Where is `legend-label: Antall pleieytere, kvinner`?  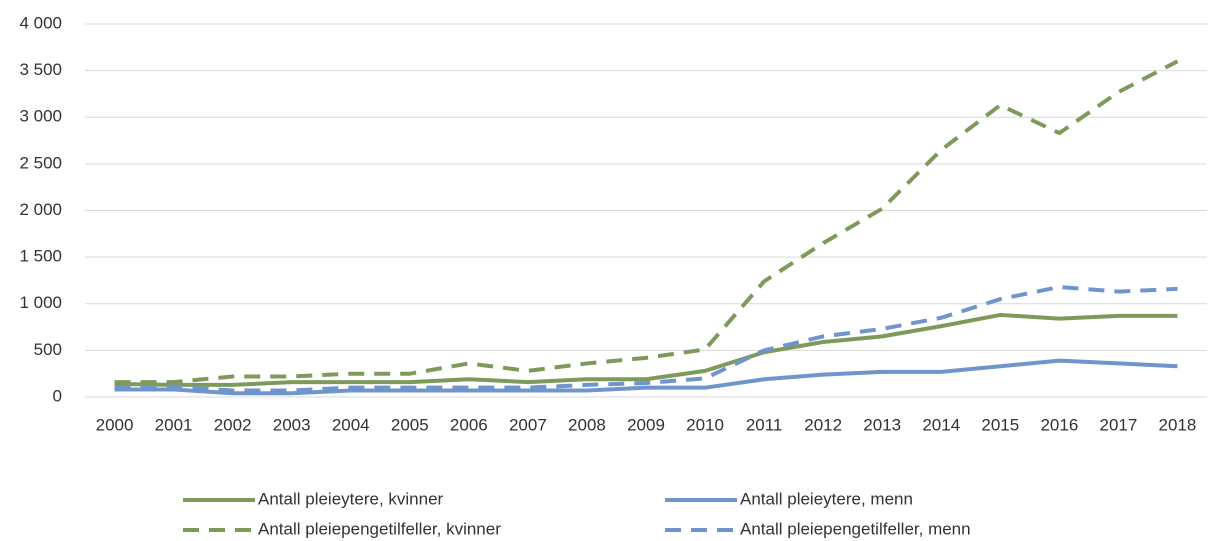
legend-label: Antall pleieytere, kvinner is located at coordinates (351, 498).